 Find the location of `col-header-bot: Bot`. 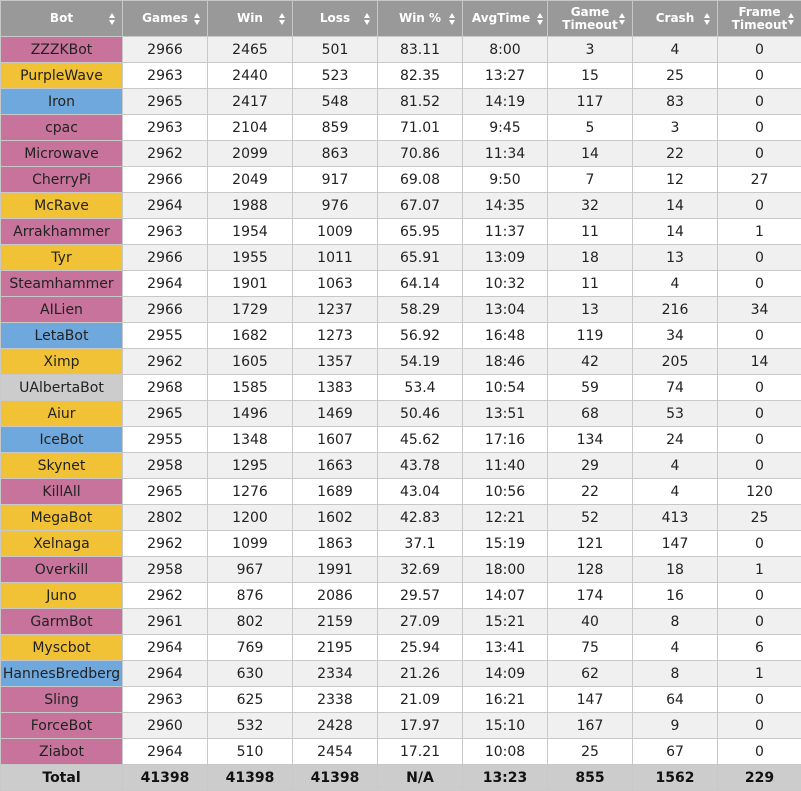

col-header-bot: Bot is located at coordinates (62, 19).